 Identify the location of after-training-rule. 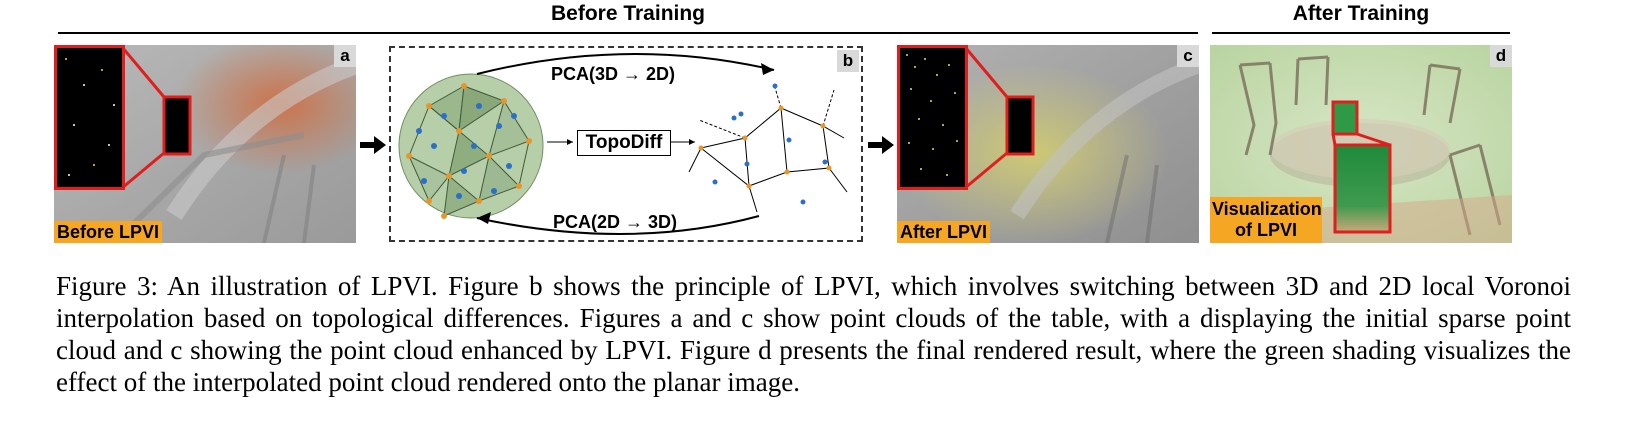
(1361, 33).